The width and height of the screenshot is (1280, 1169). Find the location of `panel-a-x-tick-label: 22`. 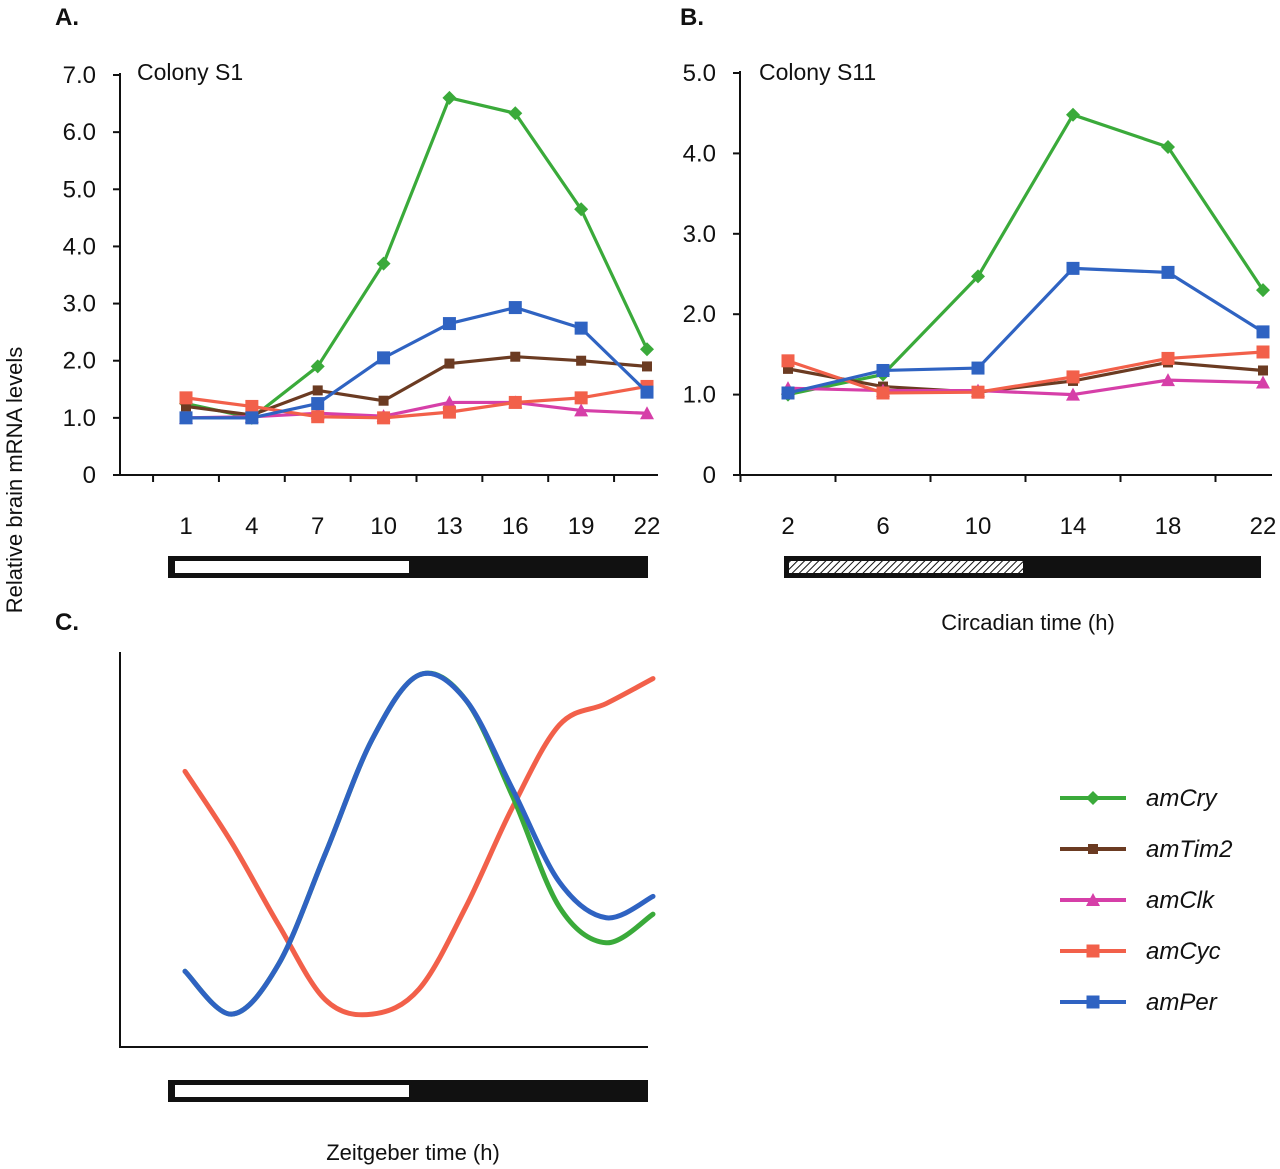

panel-a-x-tick-label: 22 is located at coordinates (647, 526).